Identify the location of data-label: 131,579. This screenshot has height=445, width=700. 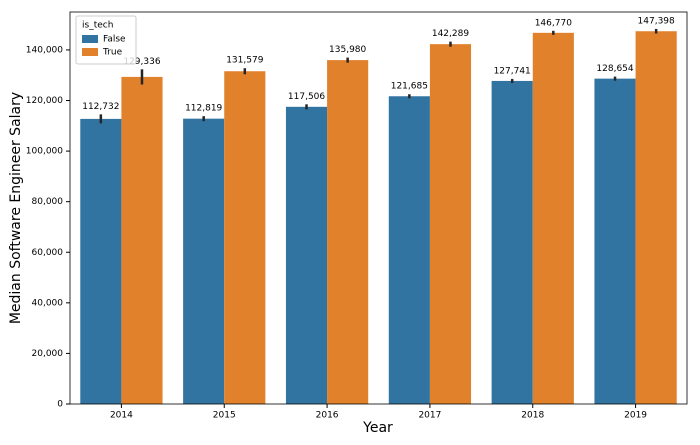
(244, 61).